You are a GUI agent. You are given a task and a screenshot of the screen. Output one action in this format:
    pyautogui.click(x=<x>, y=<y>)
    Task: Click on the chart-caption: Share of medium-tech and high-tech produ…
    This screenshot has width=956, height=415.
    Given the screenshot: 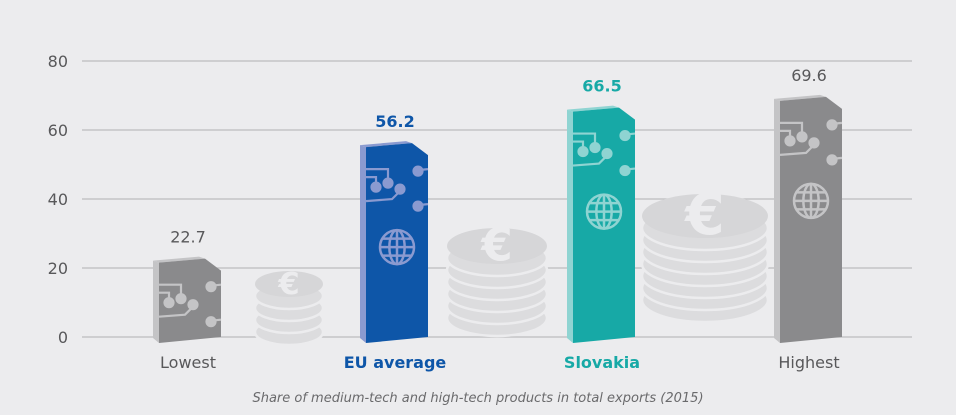 What is the action you would take?
    pyautogui.click(x=478, y=398)
    